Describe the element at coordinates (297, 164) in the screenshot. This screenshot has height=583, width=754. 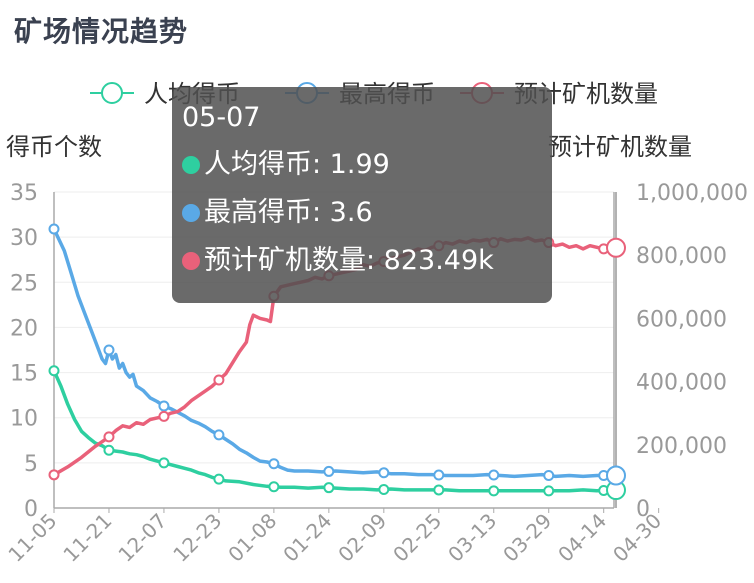
I see `tooltip-label-avg: 人均得币: 1.99` at that location.